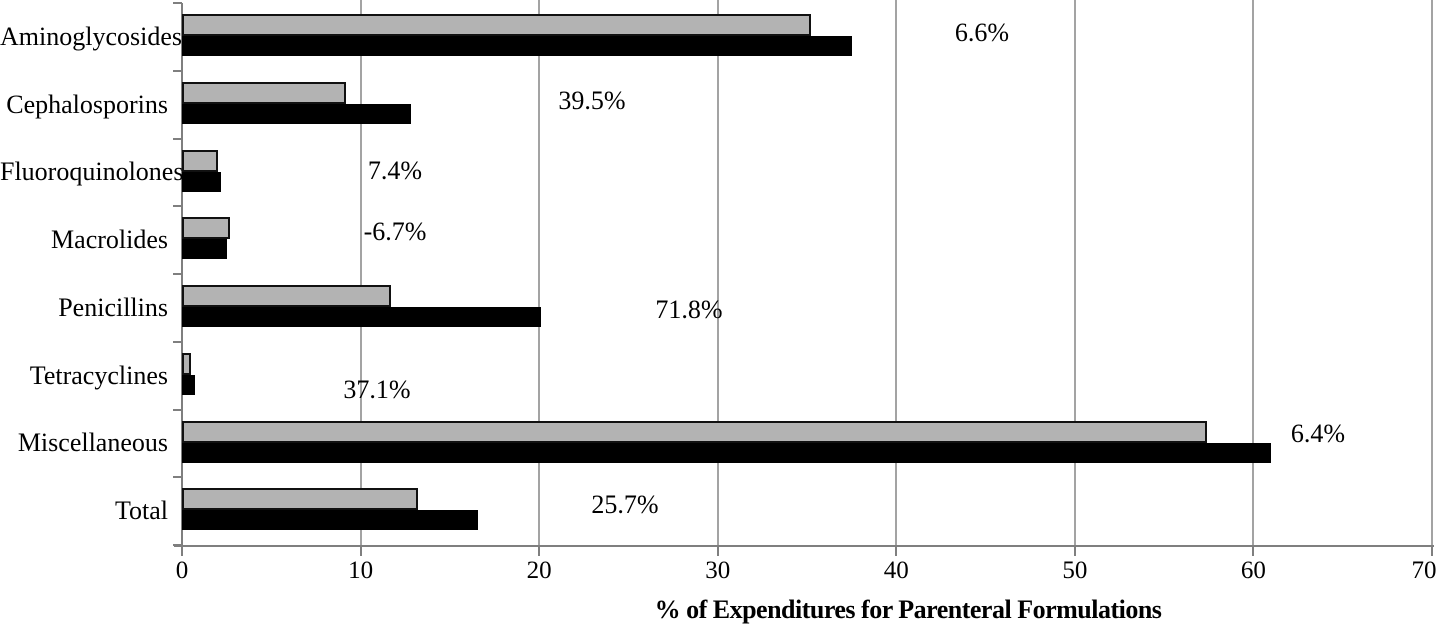 The image size is (1443, 634). I want to click on percent-change-label: 7.4%, so click(395, 170).